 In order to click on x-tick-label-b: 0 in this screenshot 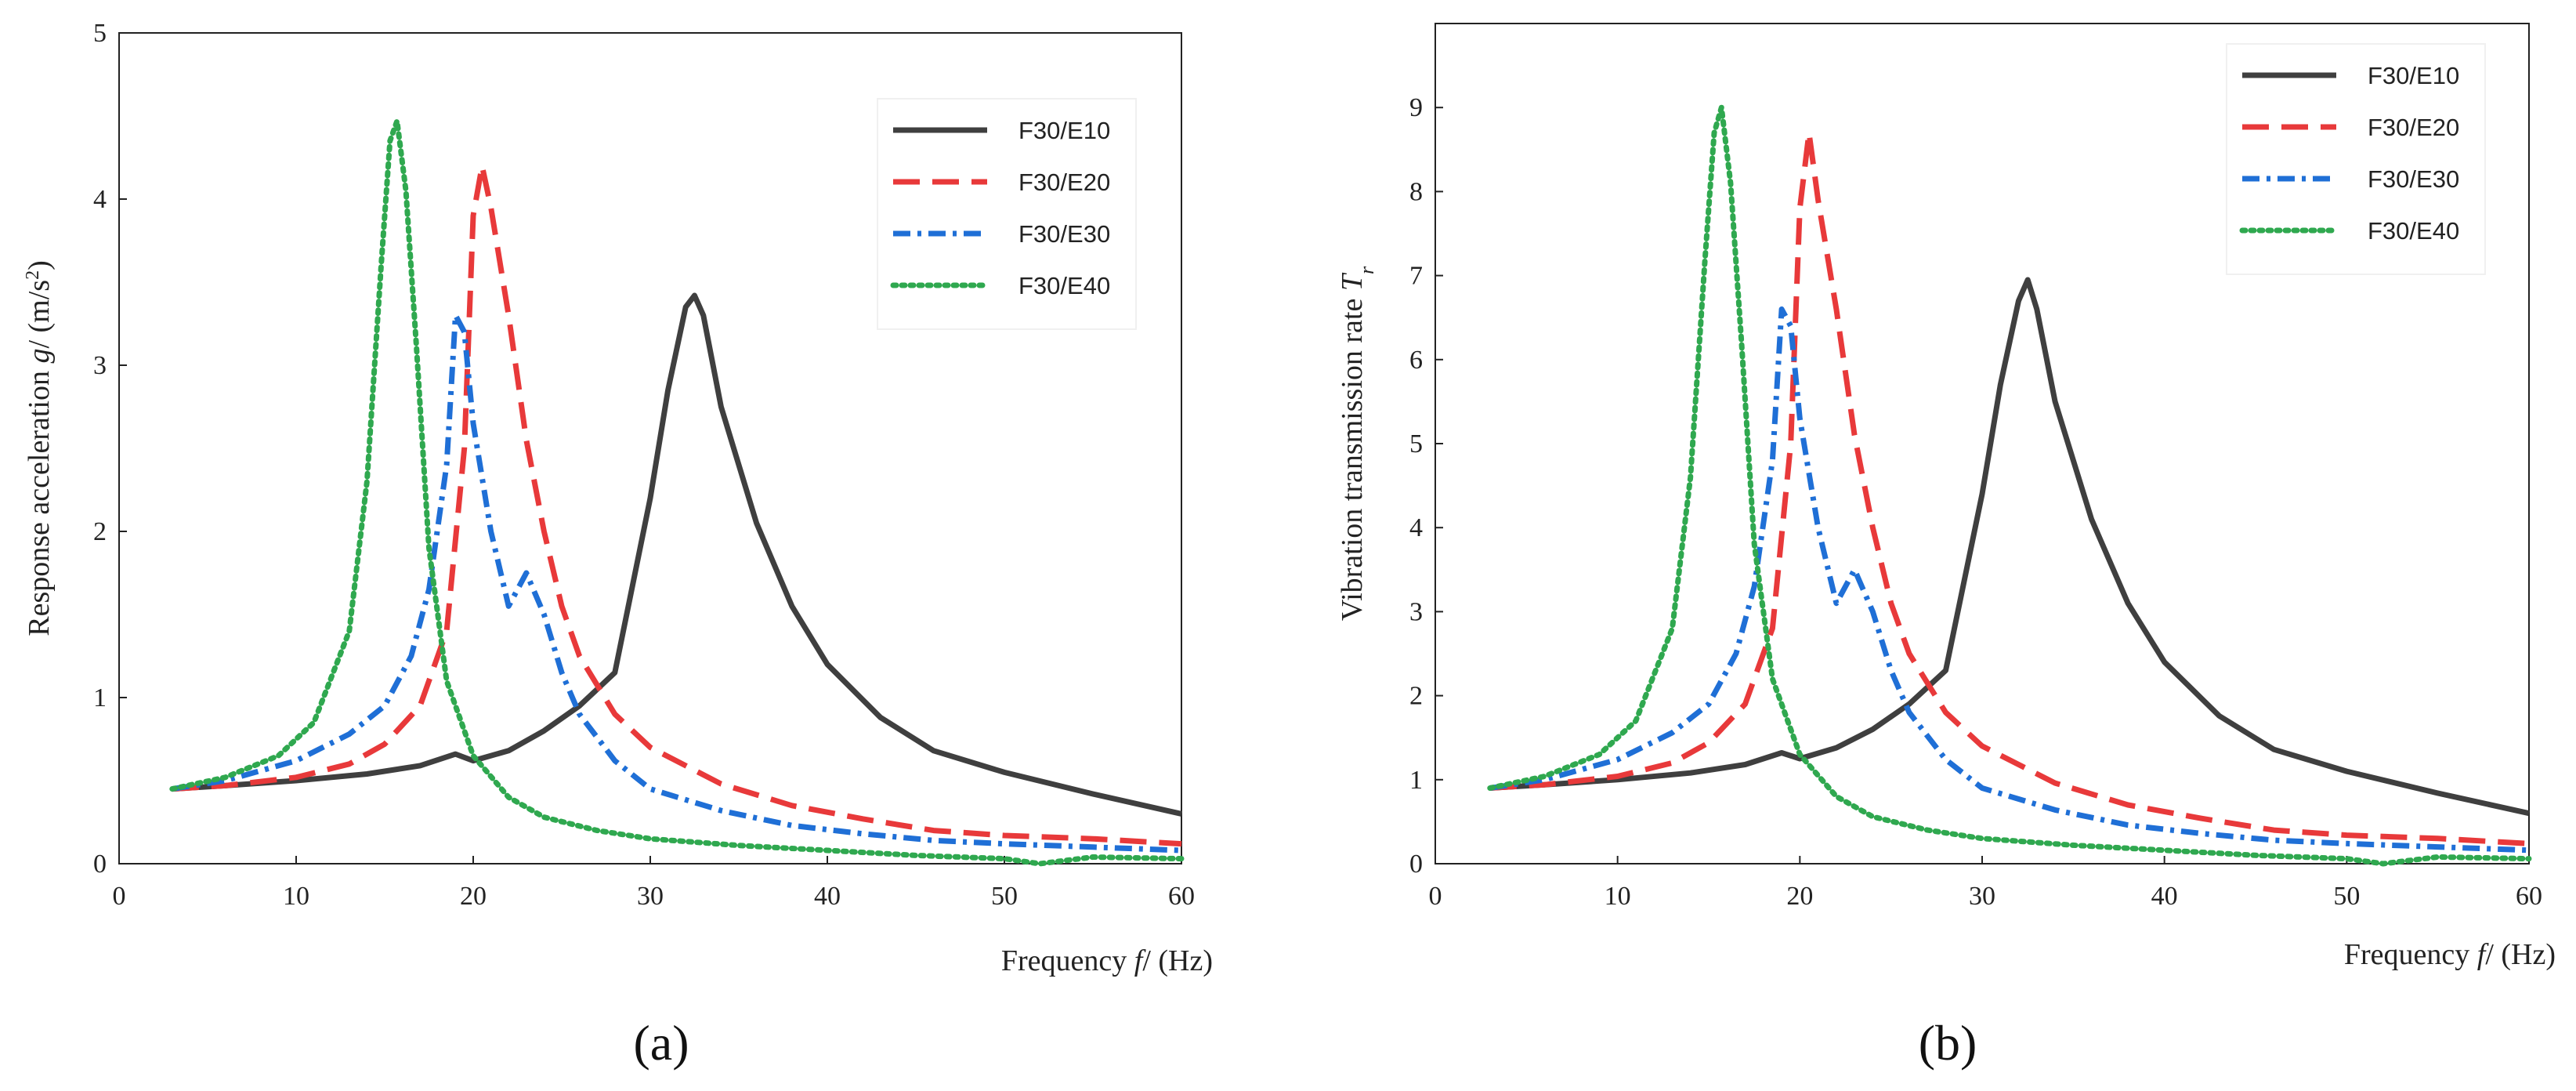, I will do `click(1436, 896)`.